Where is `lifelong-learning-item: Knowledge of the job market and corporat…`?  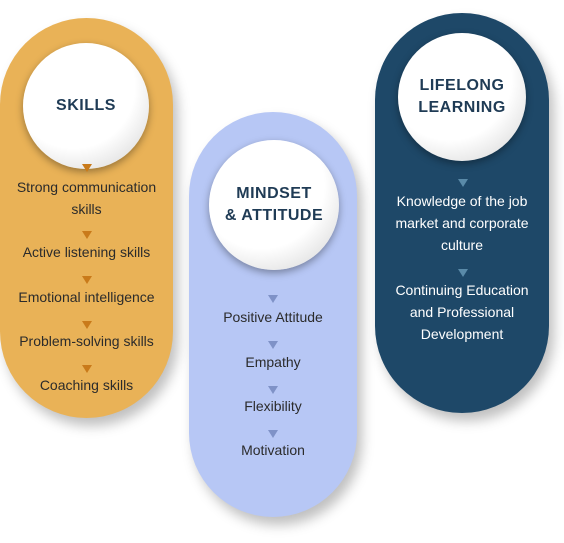
lifelong-learning-item: Knowledge of the job market and corporat… is located at coordinates (462, 223).